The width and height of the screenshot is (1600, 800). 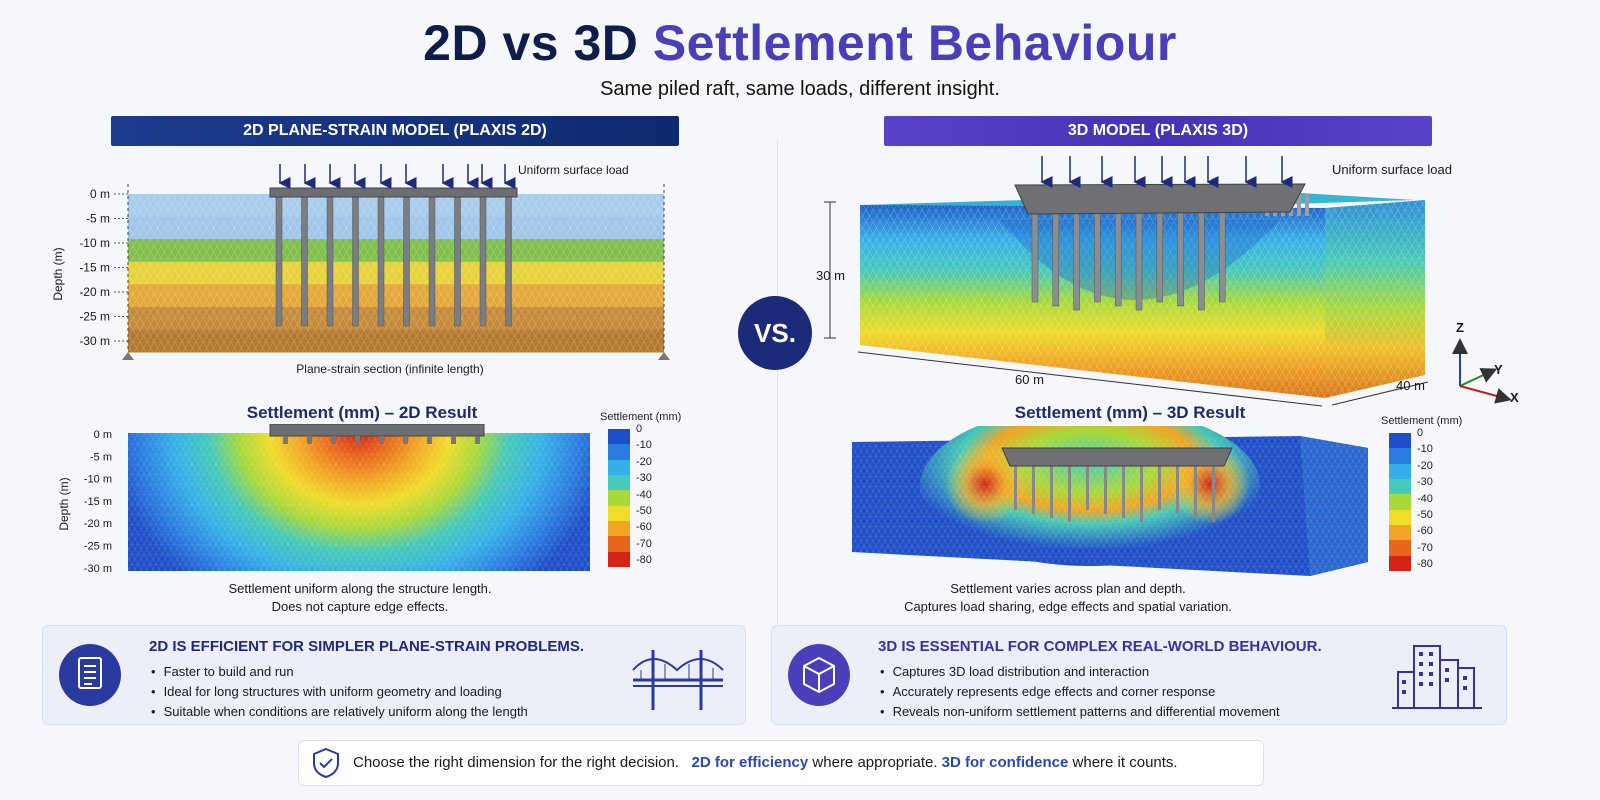 What do you see at coordinates (641, 417) in the screenshot?
I see `colorbar-title-2d: Settlement (mm)` at bounding box center [641, 417].